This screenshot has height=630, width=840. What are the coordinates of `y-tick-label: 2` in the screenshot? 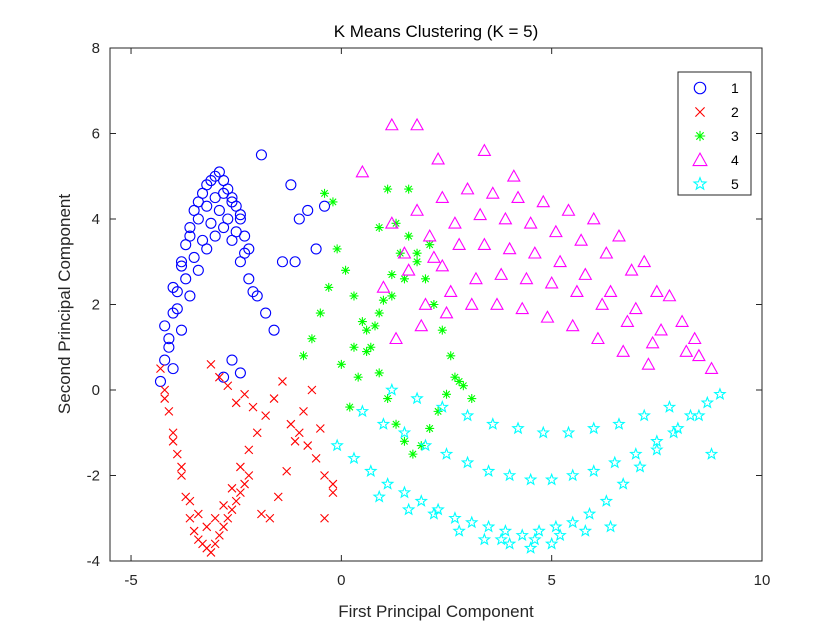 It's located at (96, 305).